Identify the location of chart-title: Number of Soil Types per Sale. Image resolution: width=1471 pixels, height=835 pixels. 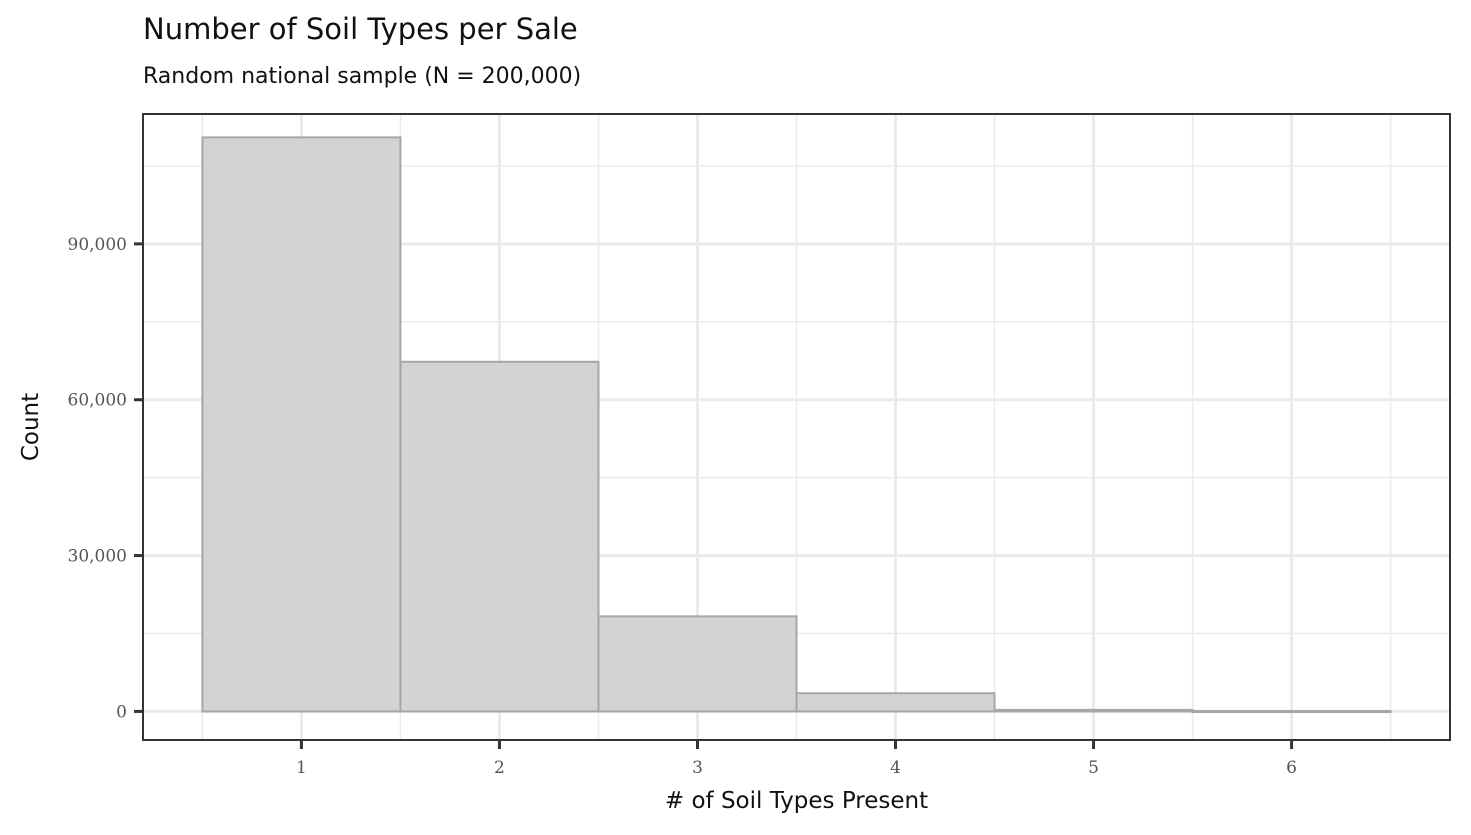
(360, 29).